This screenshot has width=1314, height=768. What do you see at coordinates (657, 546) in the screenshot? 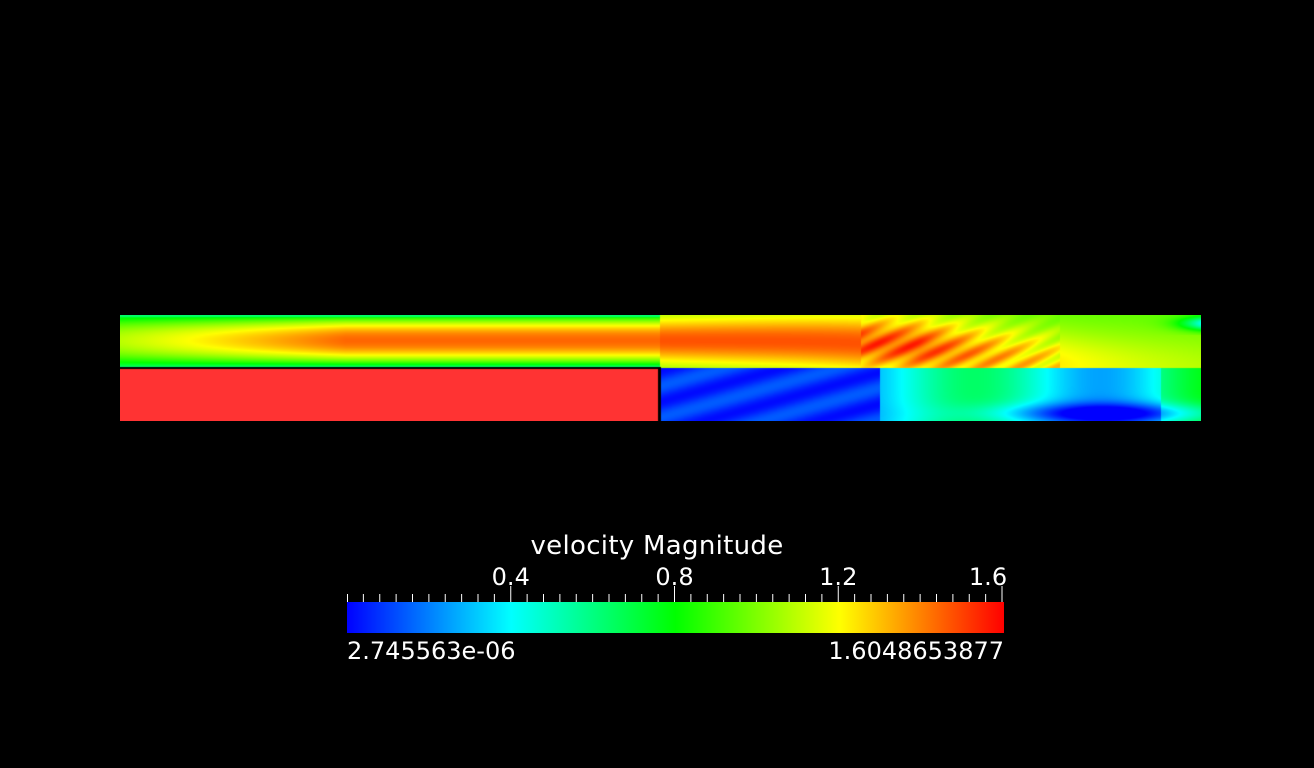
I see `colorbar-title: velocity Magnitude` at bounding box center [657, 546].